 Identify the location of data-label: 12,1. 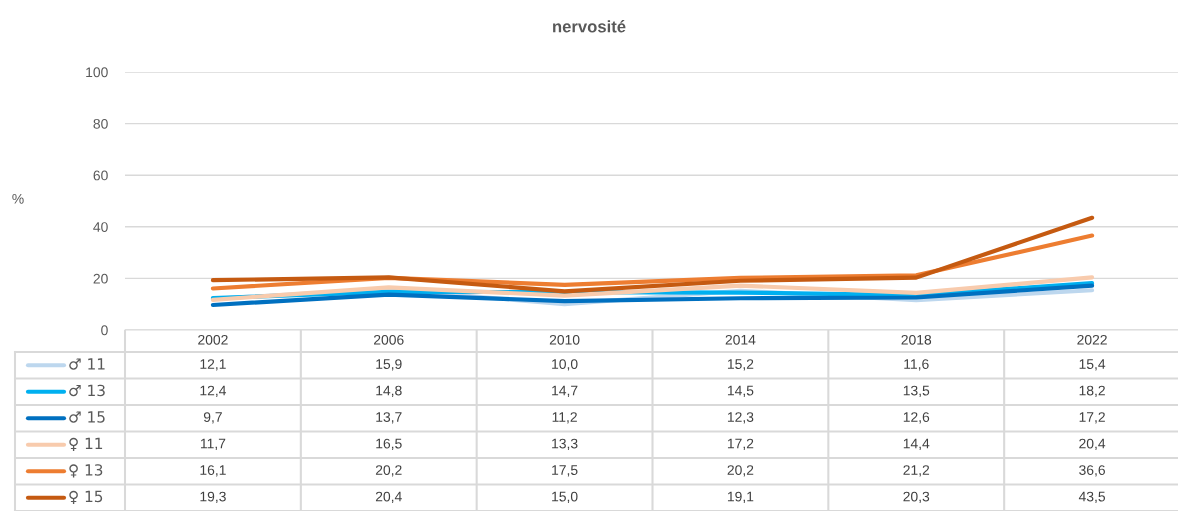
(213, 365).